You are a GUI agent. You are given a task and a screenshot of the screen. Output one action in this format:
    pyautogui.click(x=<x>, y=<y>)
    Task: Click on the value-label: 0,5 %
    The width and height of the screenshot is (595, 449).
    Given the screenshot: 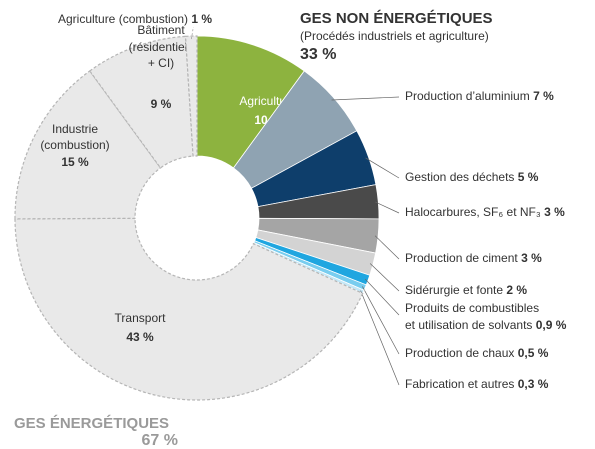 What is the action you would take?
    pyautogui.click(x=533, y=353)
    